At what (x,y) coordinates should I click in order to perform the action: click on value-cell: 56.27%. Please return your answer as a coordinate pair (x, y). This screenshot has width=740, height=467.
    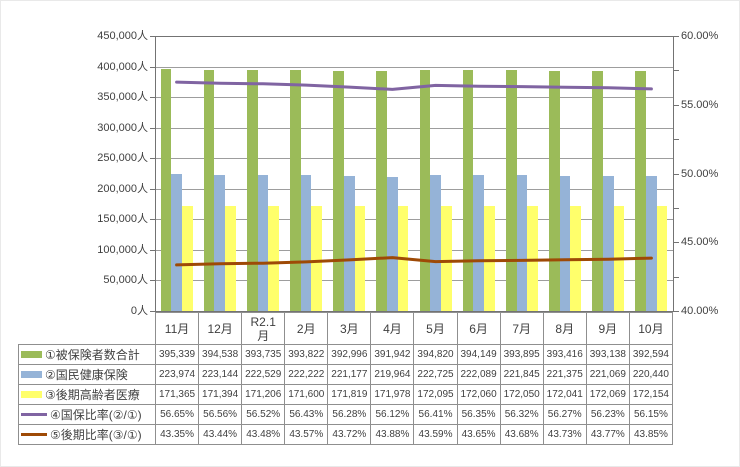
    Looking at the image, I should click on (564, 414).